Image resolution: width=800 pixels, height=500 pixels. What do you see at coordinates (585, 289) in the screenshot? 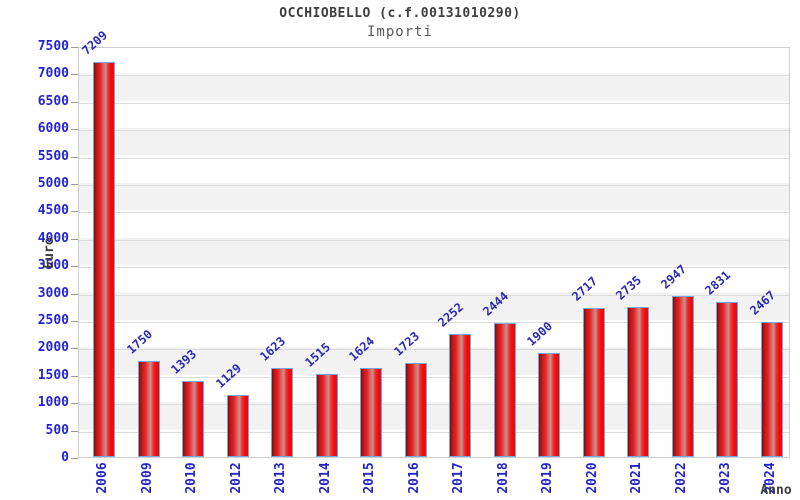
I see `bar-value-label: 2717` at bounding box center [585, 289].